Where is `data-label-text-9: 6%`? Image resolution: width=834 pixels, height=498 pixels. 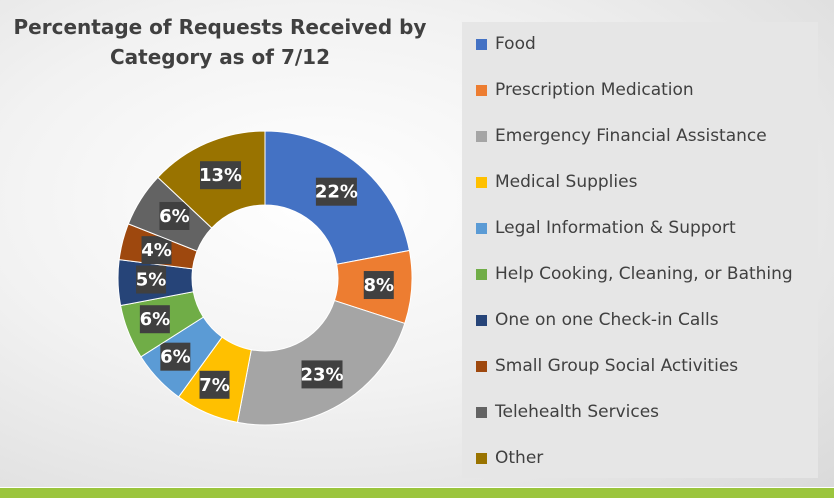
data-label-text-9: 6% is located at coordinates (174, 216).